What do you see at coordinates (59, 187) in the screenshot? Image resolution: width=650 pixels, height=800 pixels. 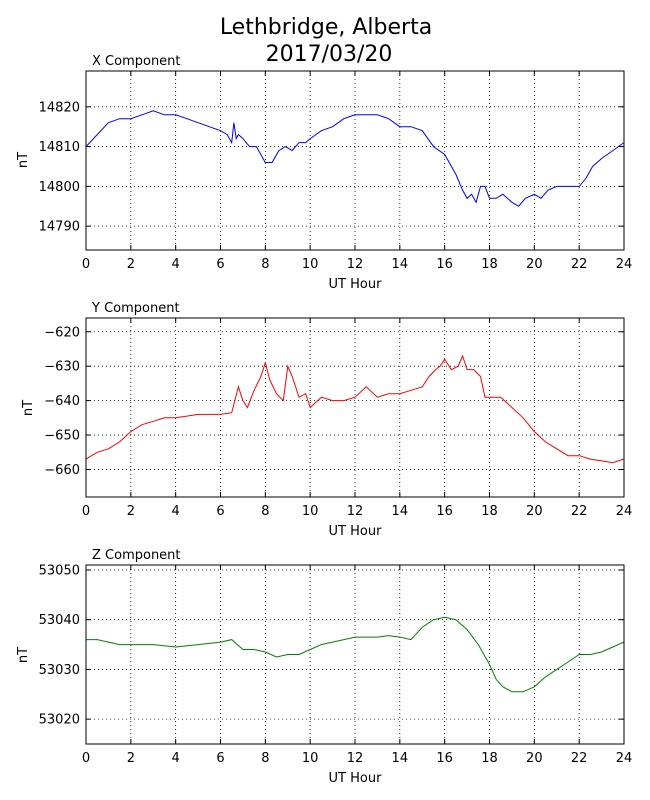 I see `x-component-ytick-label: 14800` at bounding box center [59, 187].